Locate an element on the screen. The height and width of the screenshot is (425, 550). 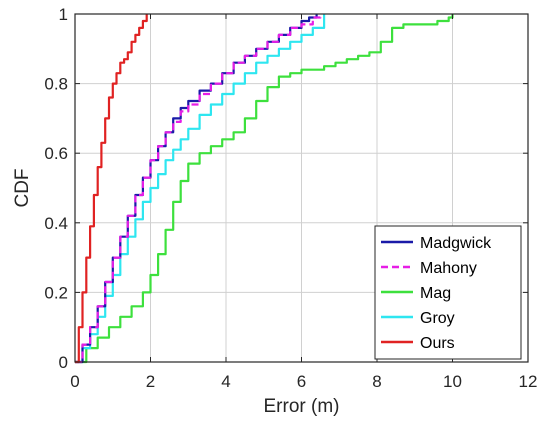
x-tick-labels: 0 2 4 6 8 10 12 is located at coordinates (303, 381).